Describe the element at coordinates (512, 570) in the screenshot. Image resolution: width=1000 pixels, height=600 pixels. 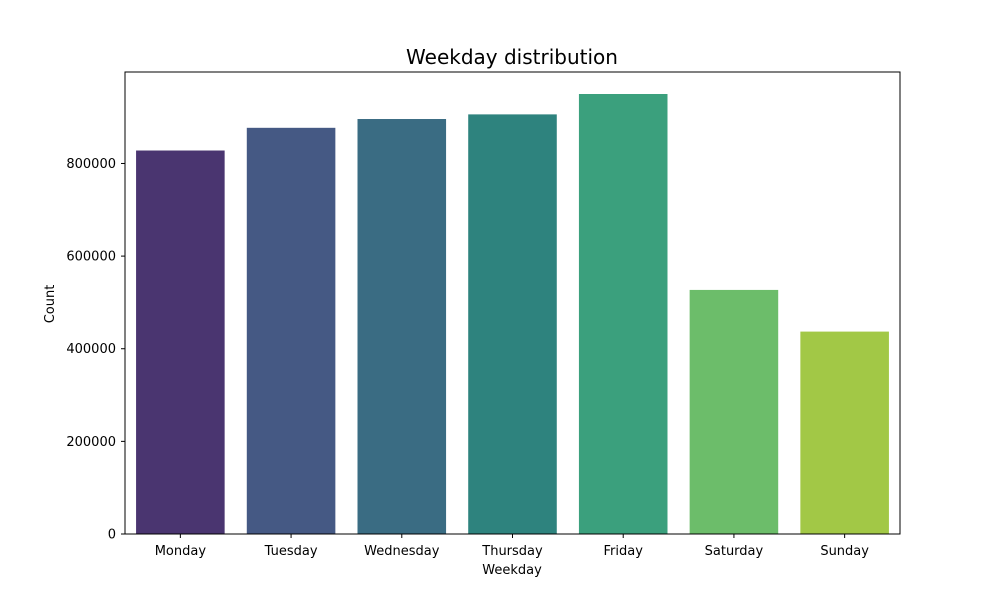
I see `x-axis-label: Weekday` at that location.